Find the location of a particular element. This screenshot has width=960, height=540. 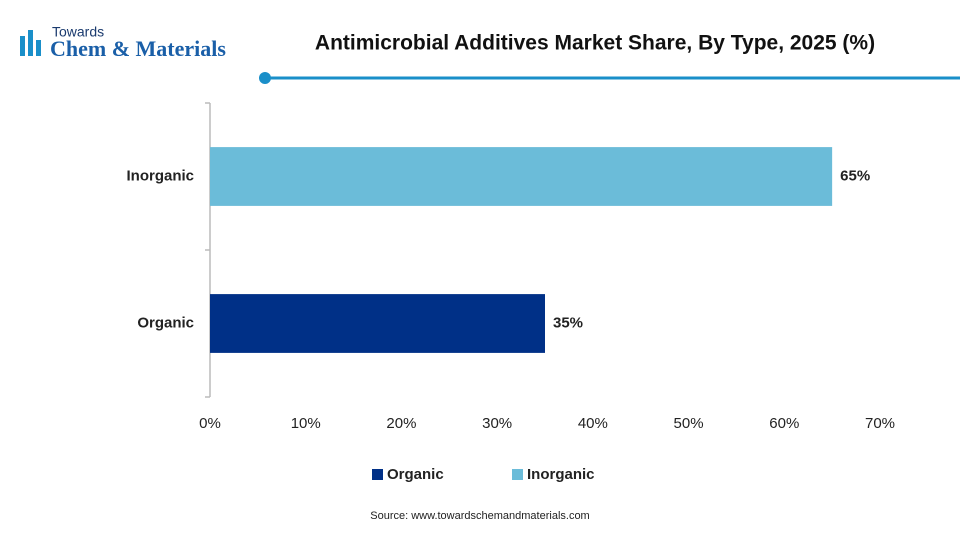

y-tick-label: Organic is located at coordinates (165, 322).